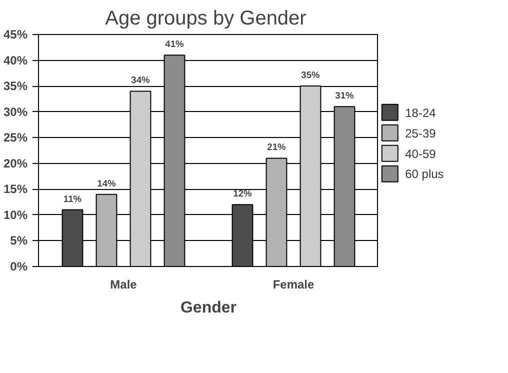 The image size is (508, 373). What do you see at coordinates (311, 75) in the screenshot?
I see `data-label: 35%` at bounding box center [311, 75].